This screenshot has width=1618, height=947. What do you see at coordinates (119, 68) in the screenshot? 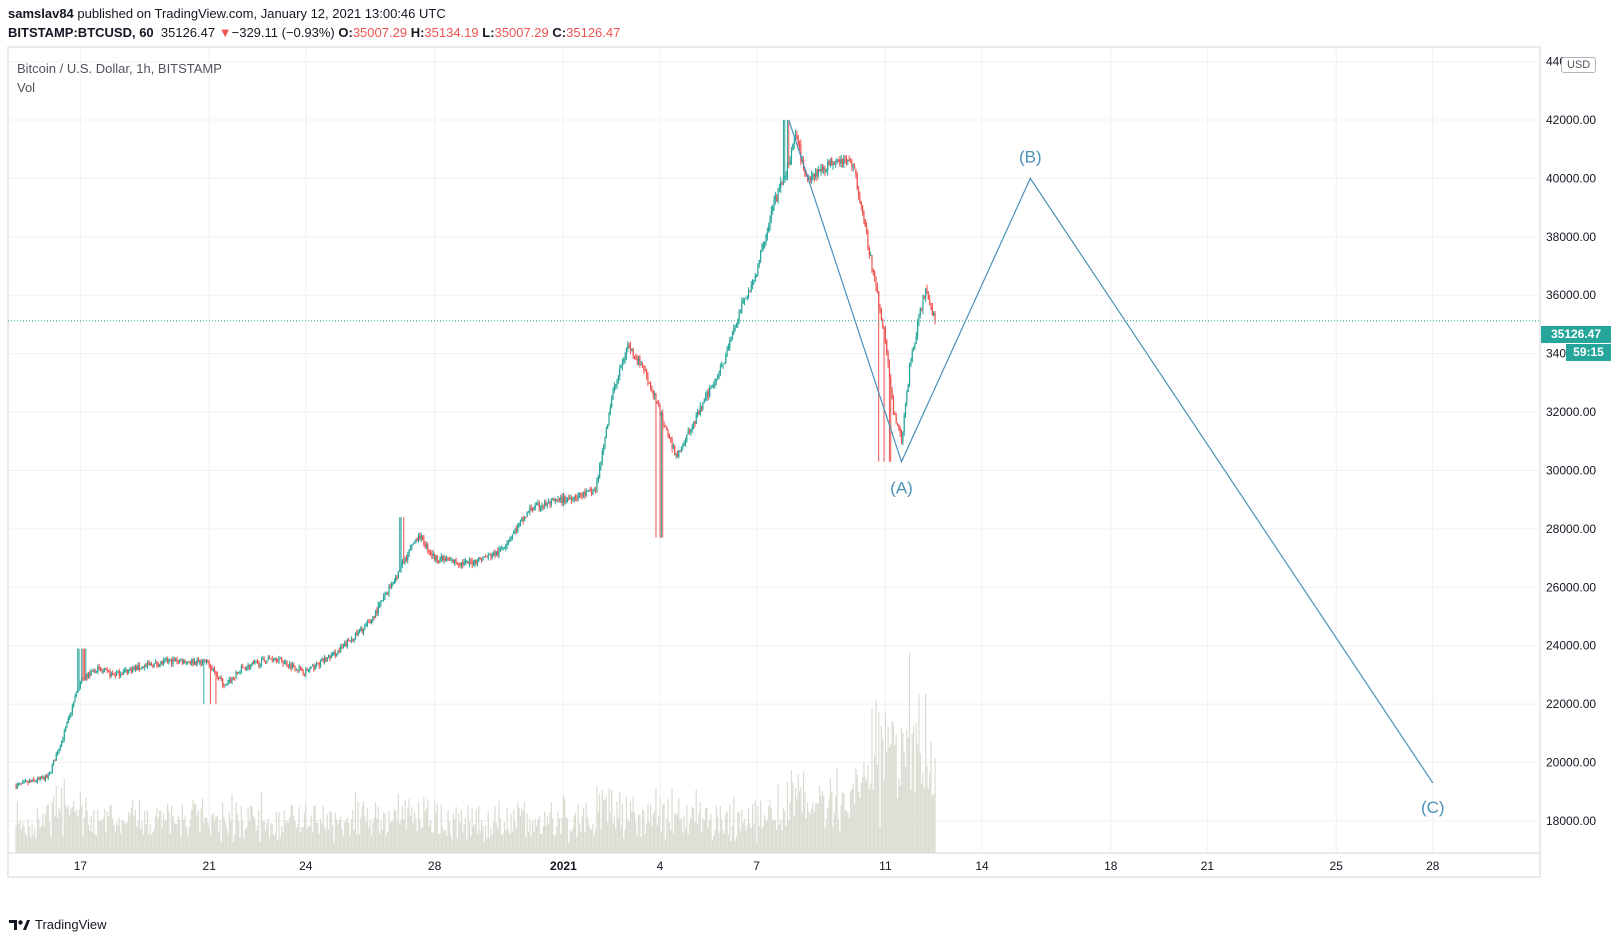
I see `series-legend: Bitcoin / U.S. Dollar, 1h, BITSTAMP` at bounding box center [119, 68].